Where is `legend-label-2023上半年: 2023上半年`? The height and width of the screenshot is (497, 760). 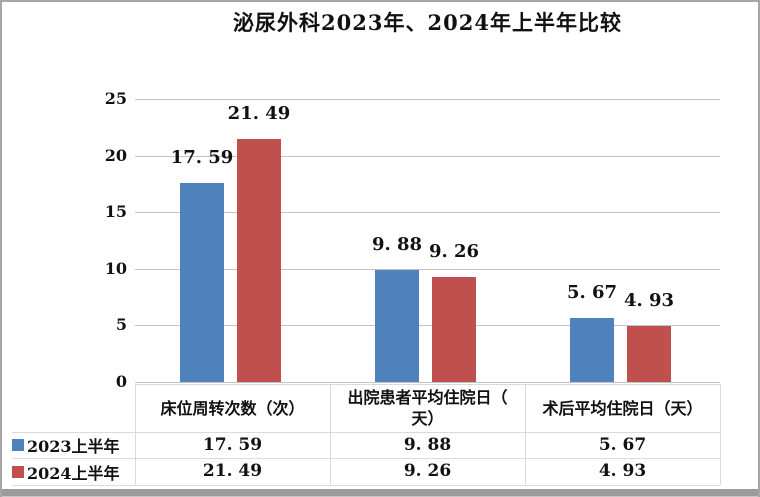
legend-label-2023上半年: 2023上半年 is located at coordinates (73, 446).